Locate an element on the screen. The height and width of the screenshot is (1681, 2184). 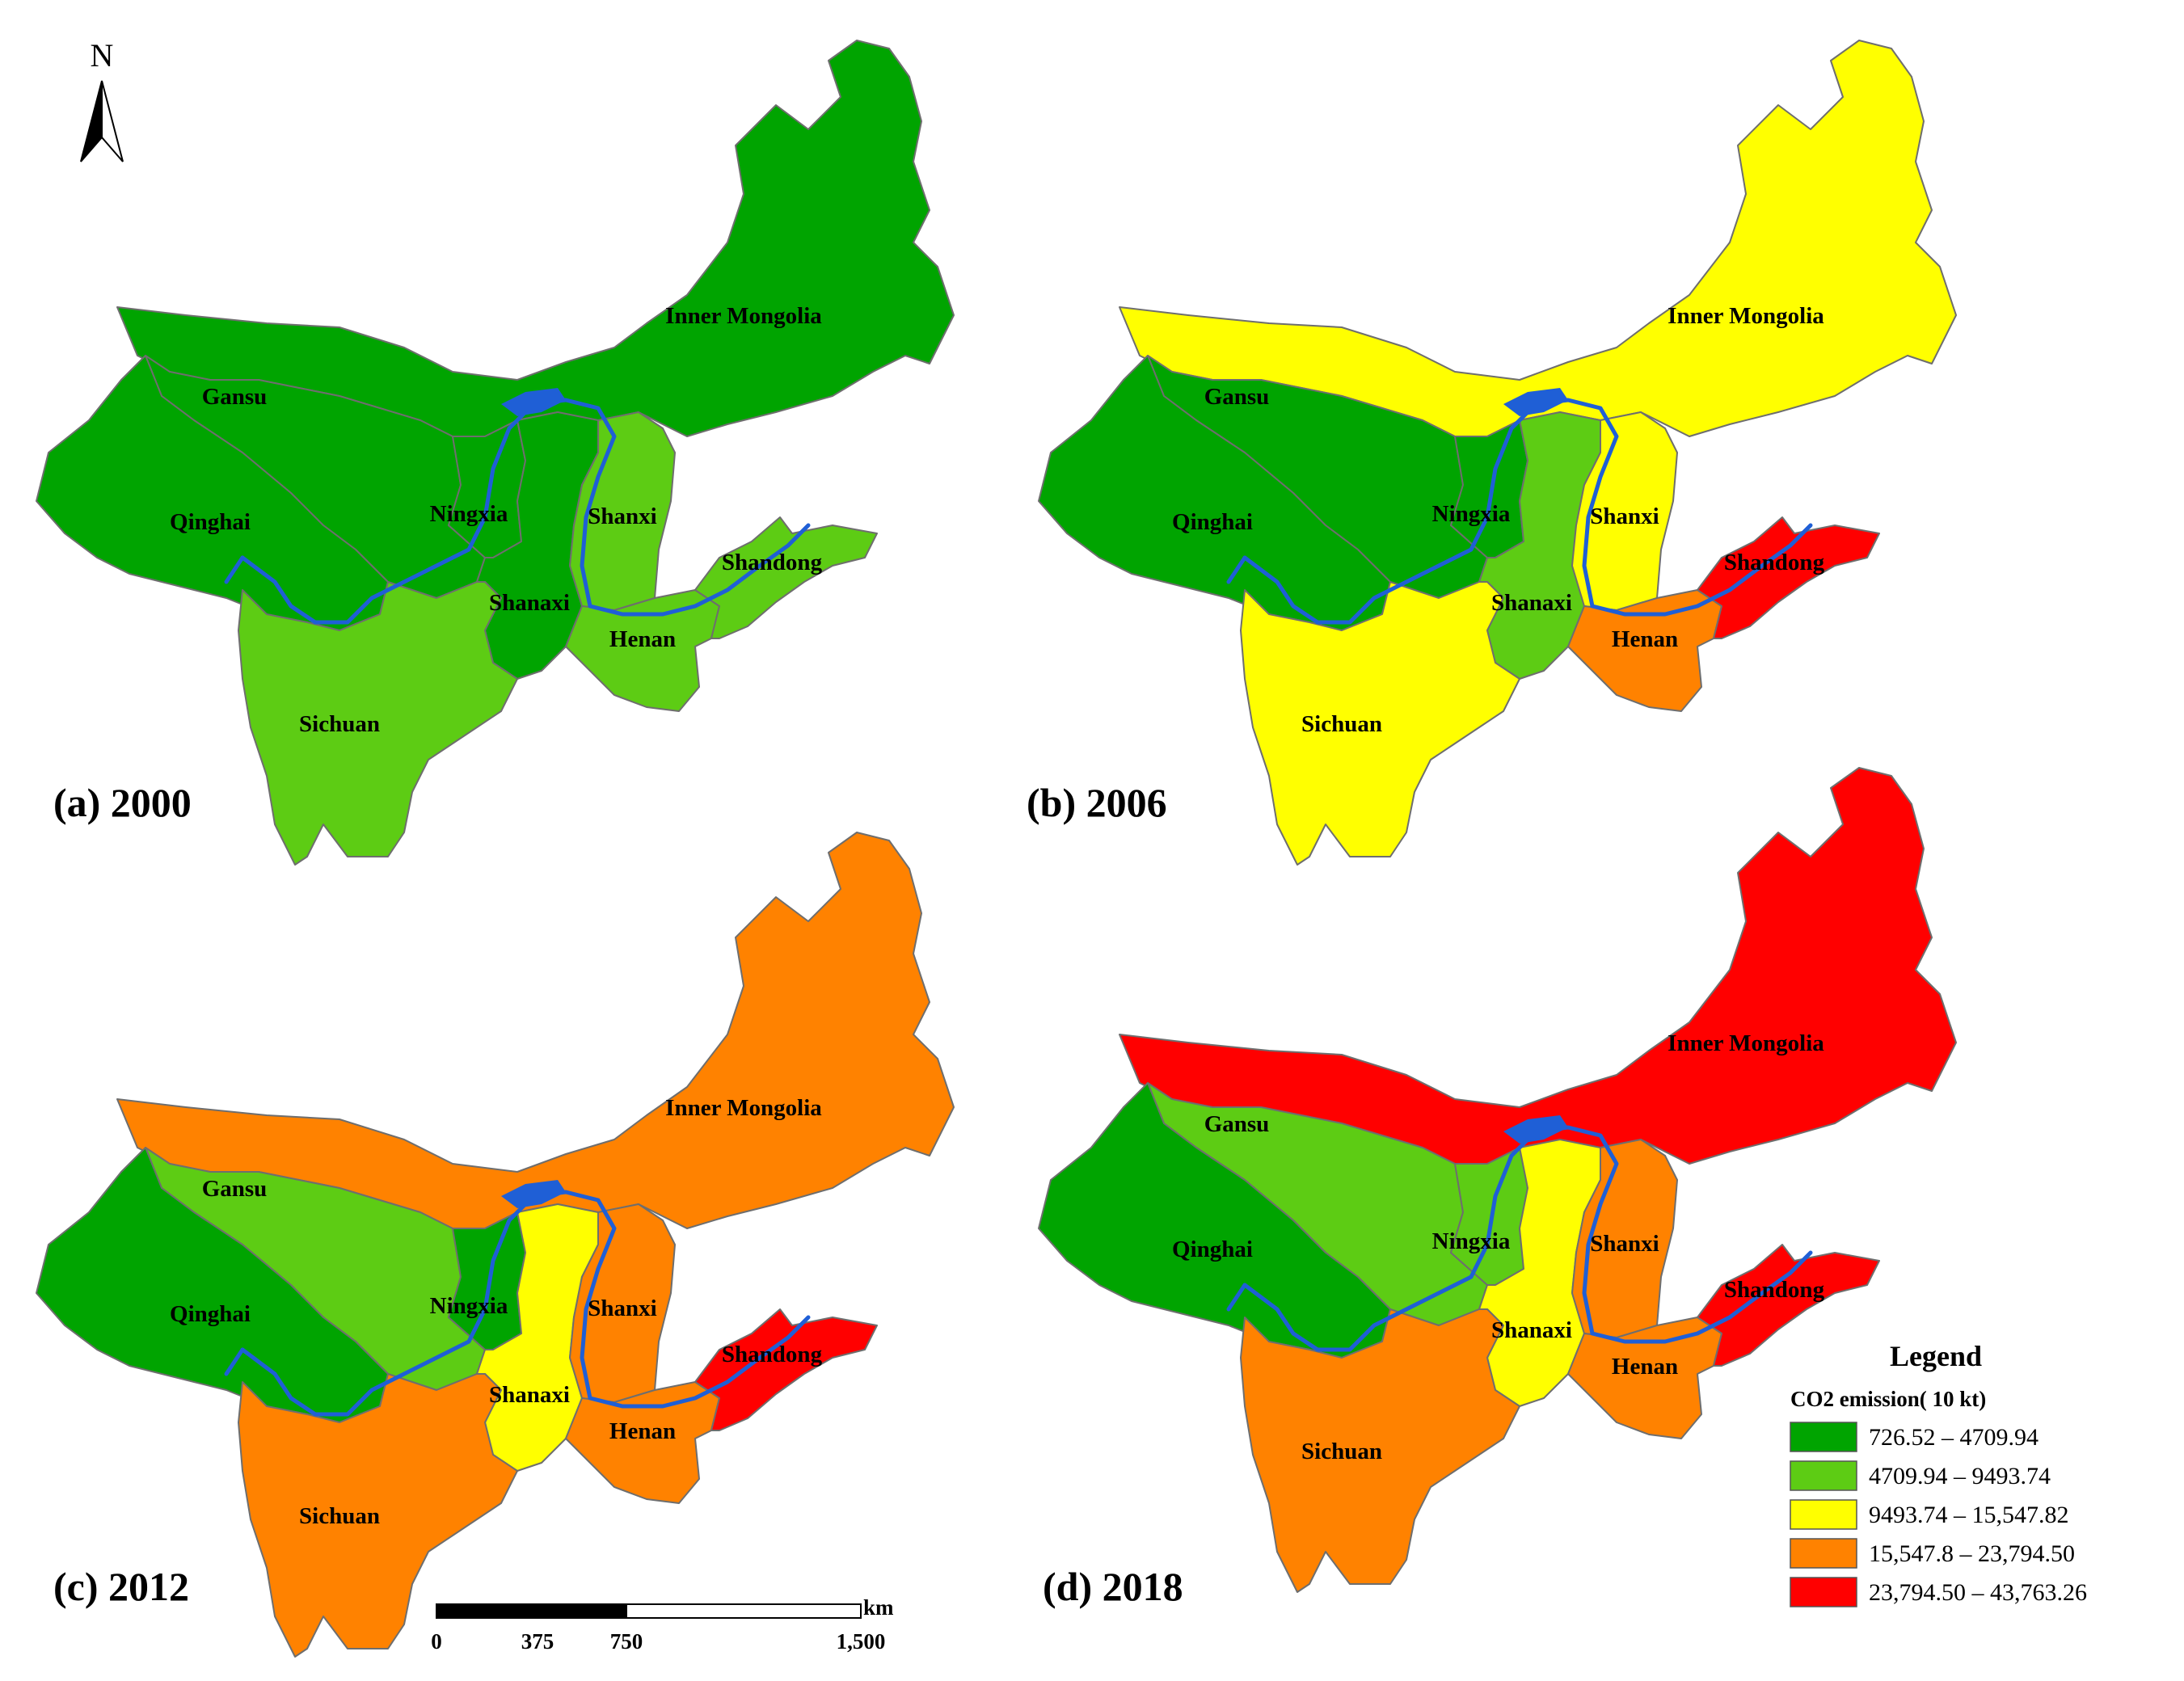
legend-label-2: 4709.94 – 9493.74 is located at coordinates (1960, 1476).